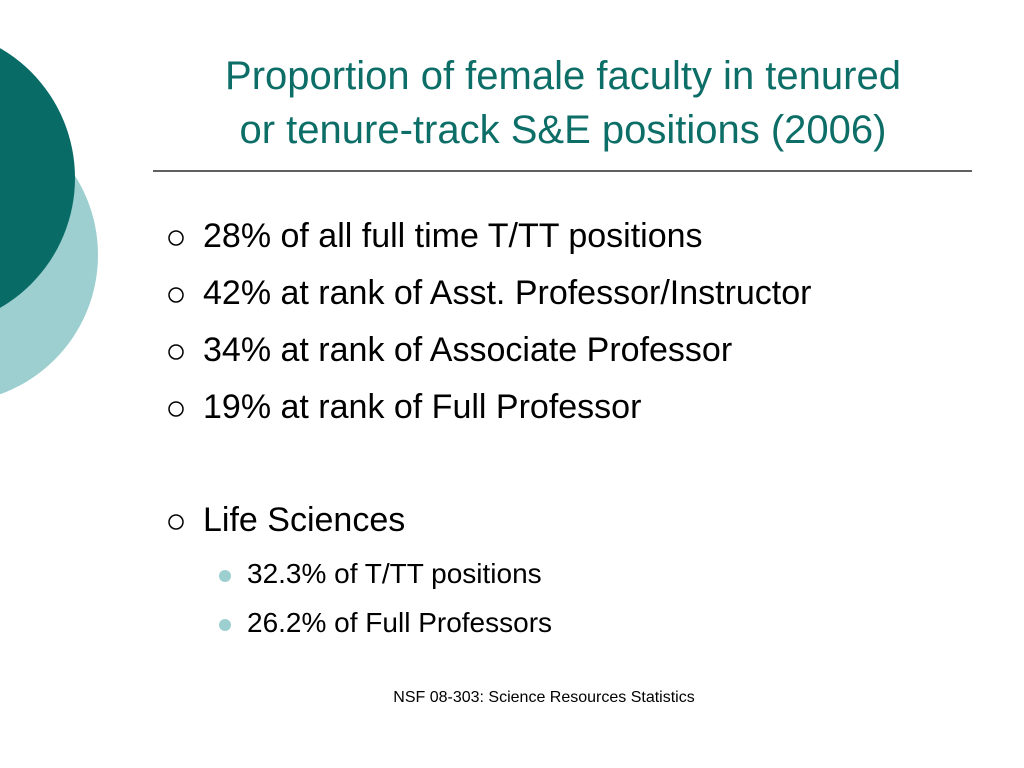  Describe the element at coordinates (422, 407) in the screenshot. I see `bullet: 19% at rank of Full Professor` at that location.